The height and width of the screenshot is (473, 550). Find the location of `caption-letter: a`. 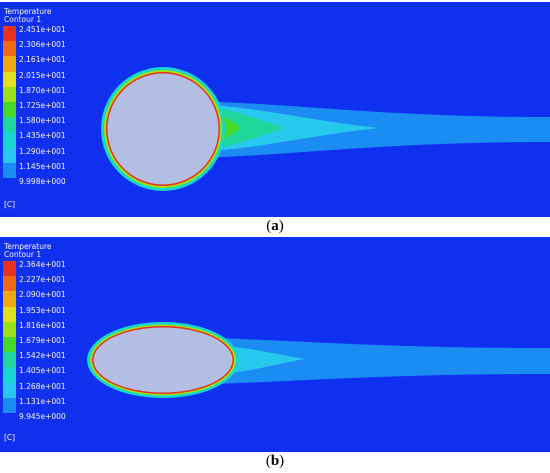

caption-letter: a is located at coordinates (275, 226).